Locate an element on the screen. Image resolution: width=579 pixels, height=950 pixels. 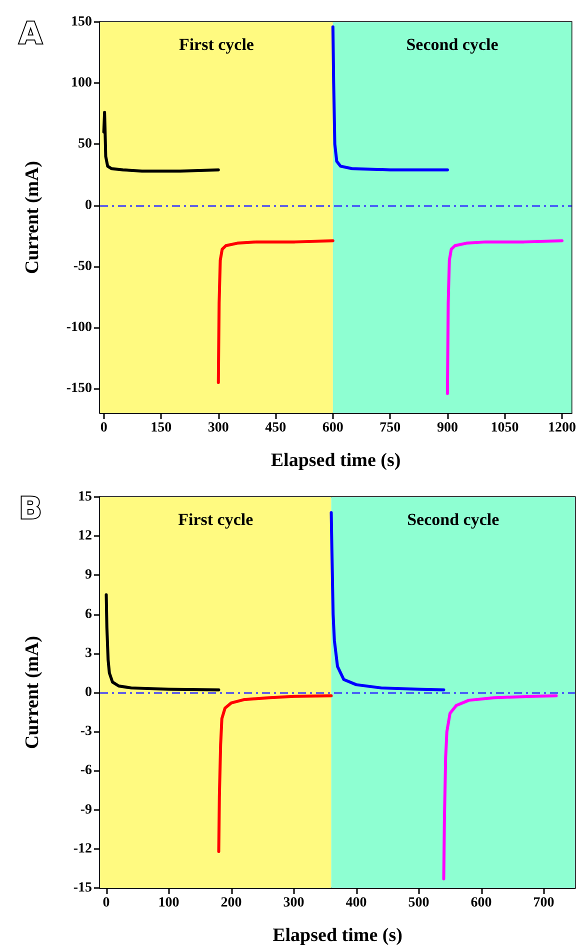
chart-title: A is located at coordinates (31, 34).